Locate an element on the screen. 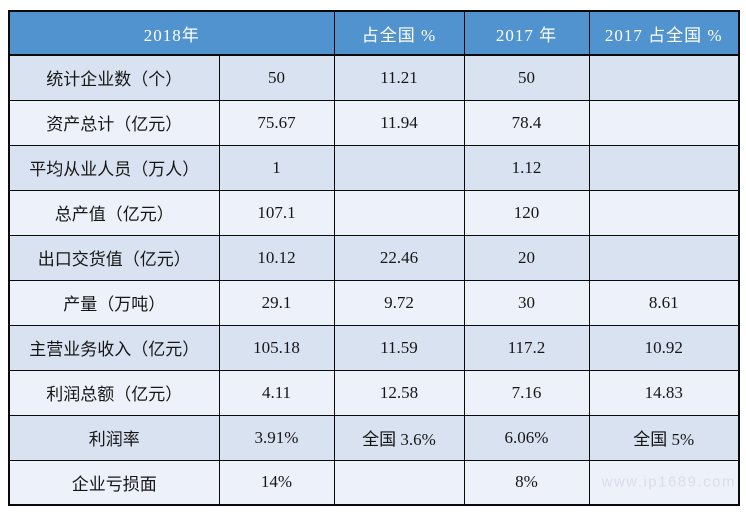  share-2017: 8.61 is located at coordinates (664, 302).